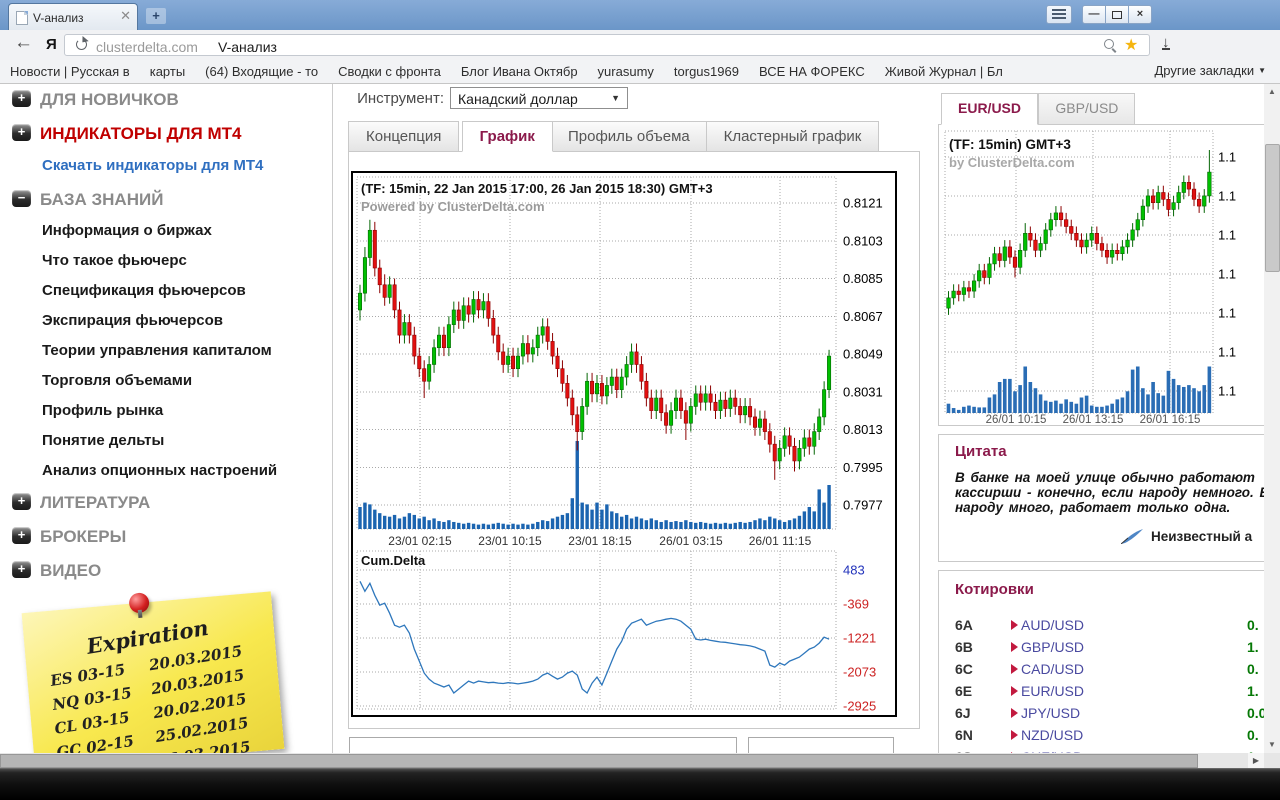  What do you see at coordinates (73, 16) in the screenshot?
I see `browser-tab: V-анализ ✕` at bounding box center [73, 16].